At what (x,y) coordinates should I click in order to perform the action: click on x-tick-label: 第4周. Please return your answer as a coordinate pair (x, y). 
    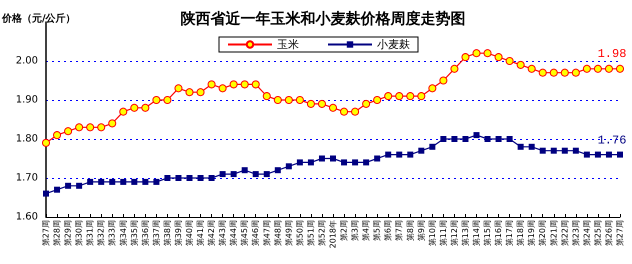
    Looking at the image, I should click on (366, 231).